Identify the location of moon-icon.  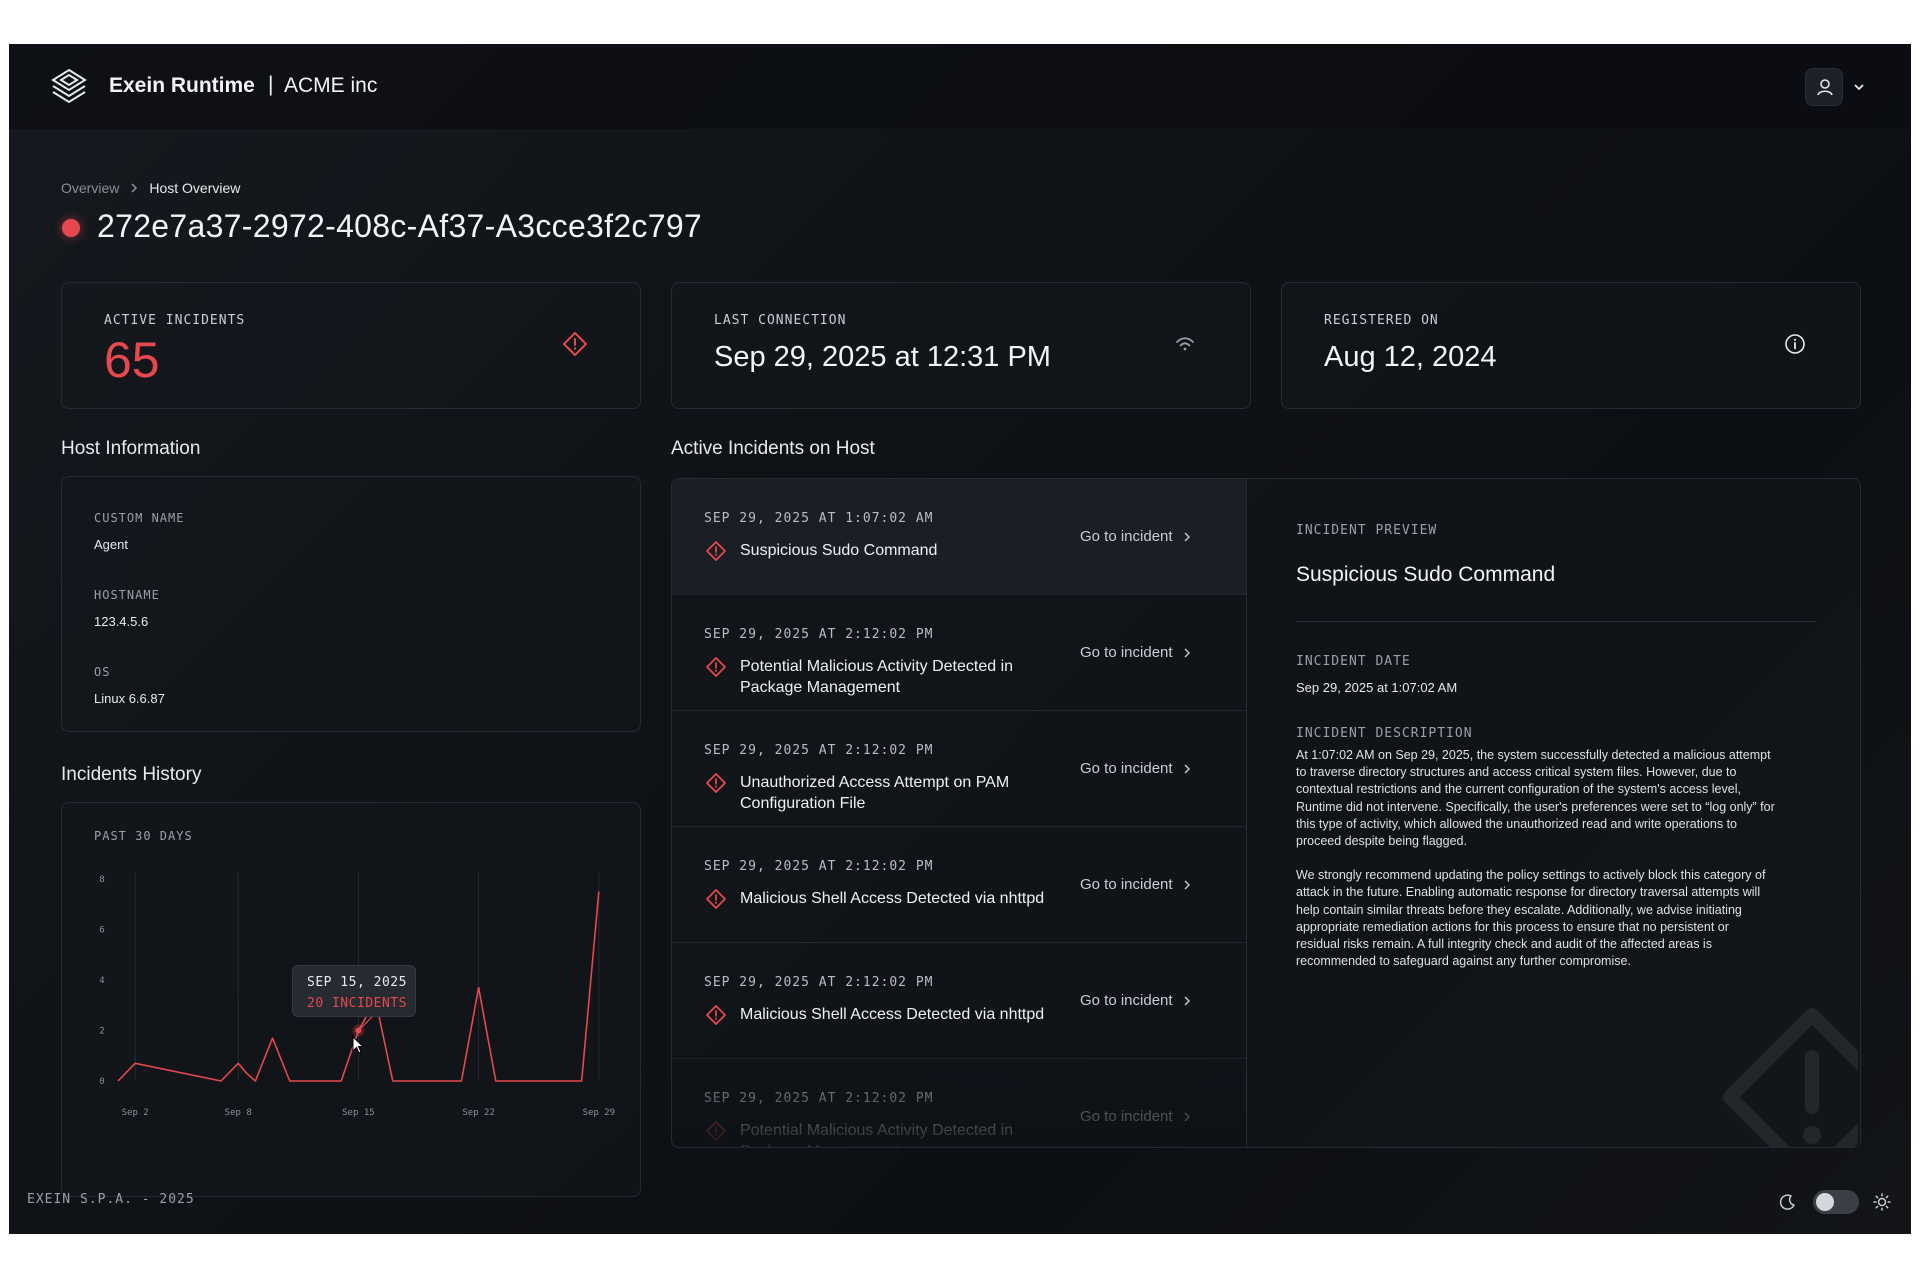
(1787, 1202).